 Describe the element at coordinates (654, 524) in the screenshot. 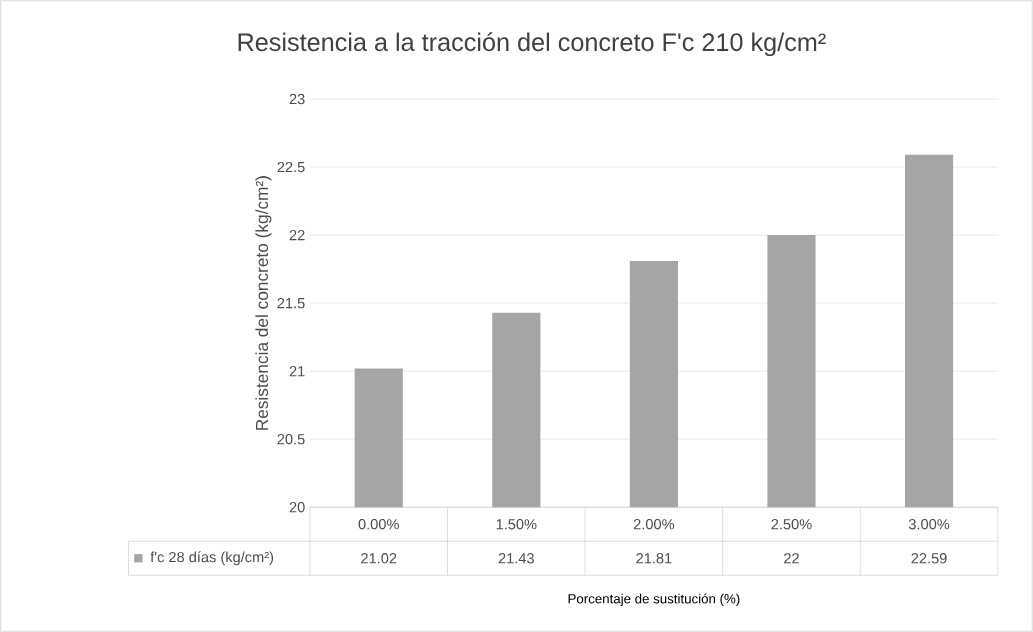

I see `x-tick-label: 2.00%` at that location.